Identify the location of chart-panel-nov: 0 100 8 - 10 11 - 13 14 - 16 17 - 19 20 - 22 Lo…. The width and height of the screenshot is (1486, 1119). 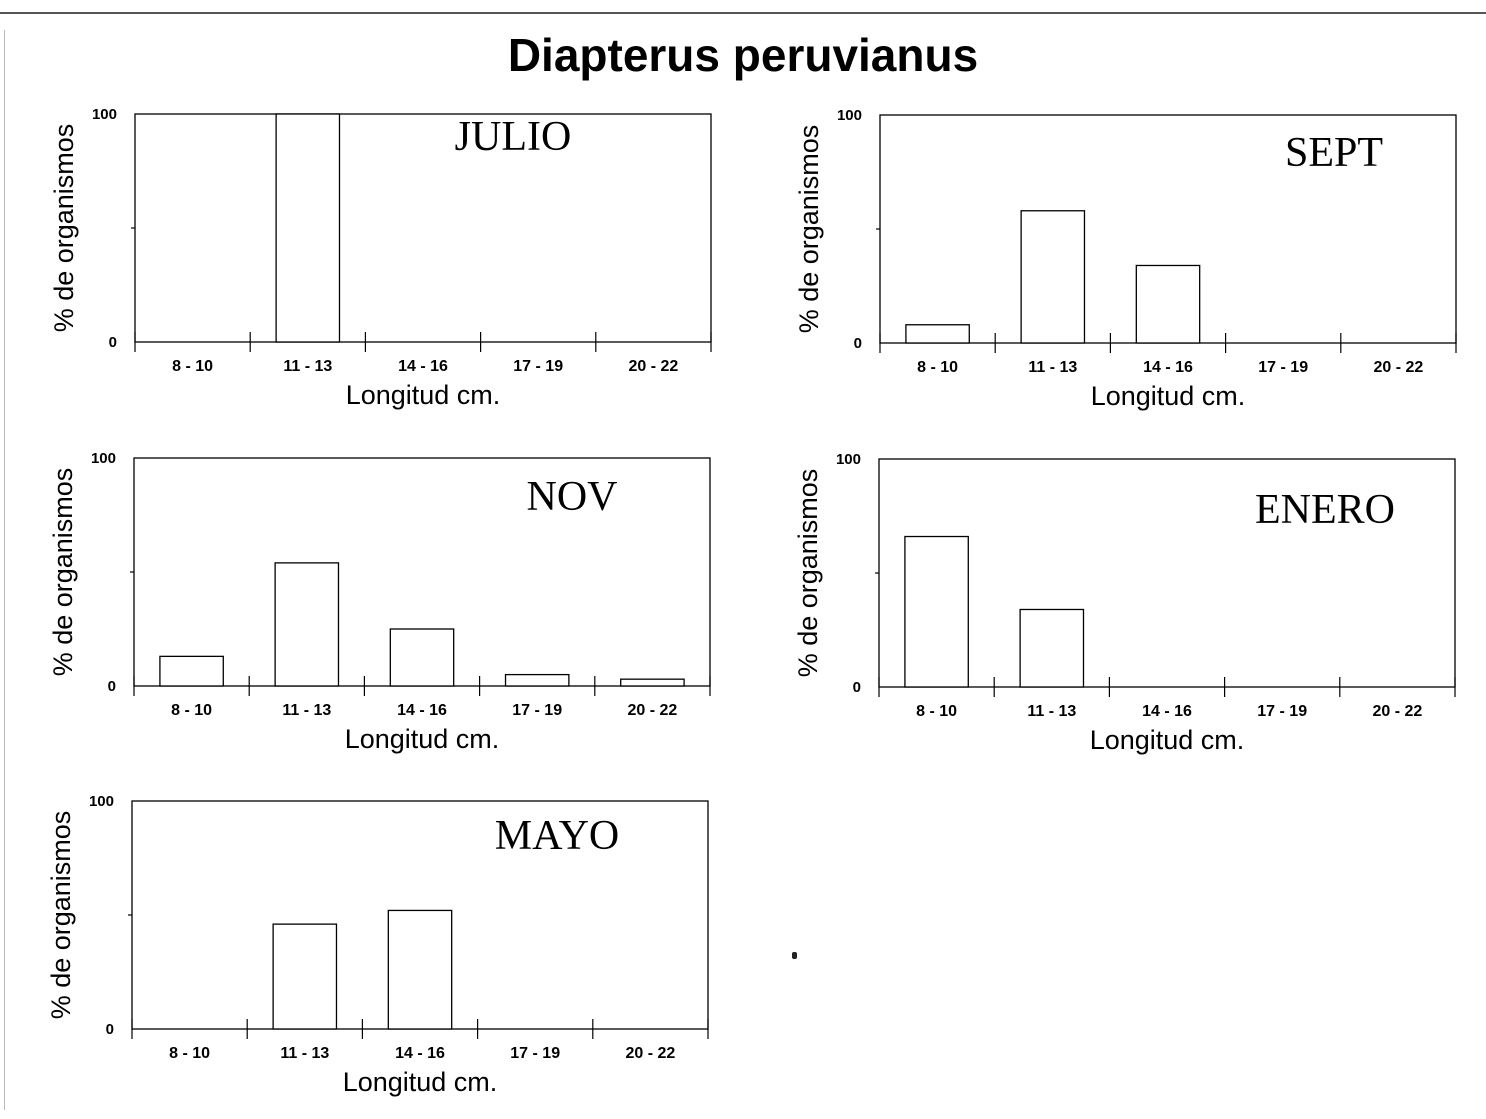
(389, 606).